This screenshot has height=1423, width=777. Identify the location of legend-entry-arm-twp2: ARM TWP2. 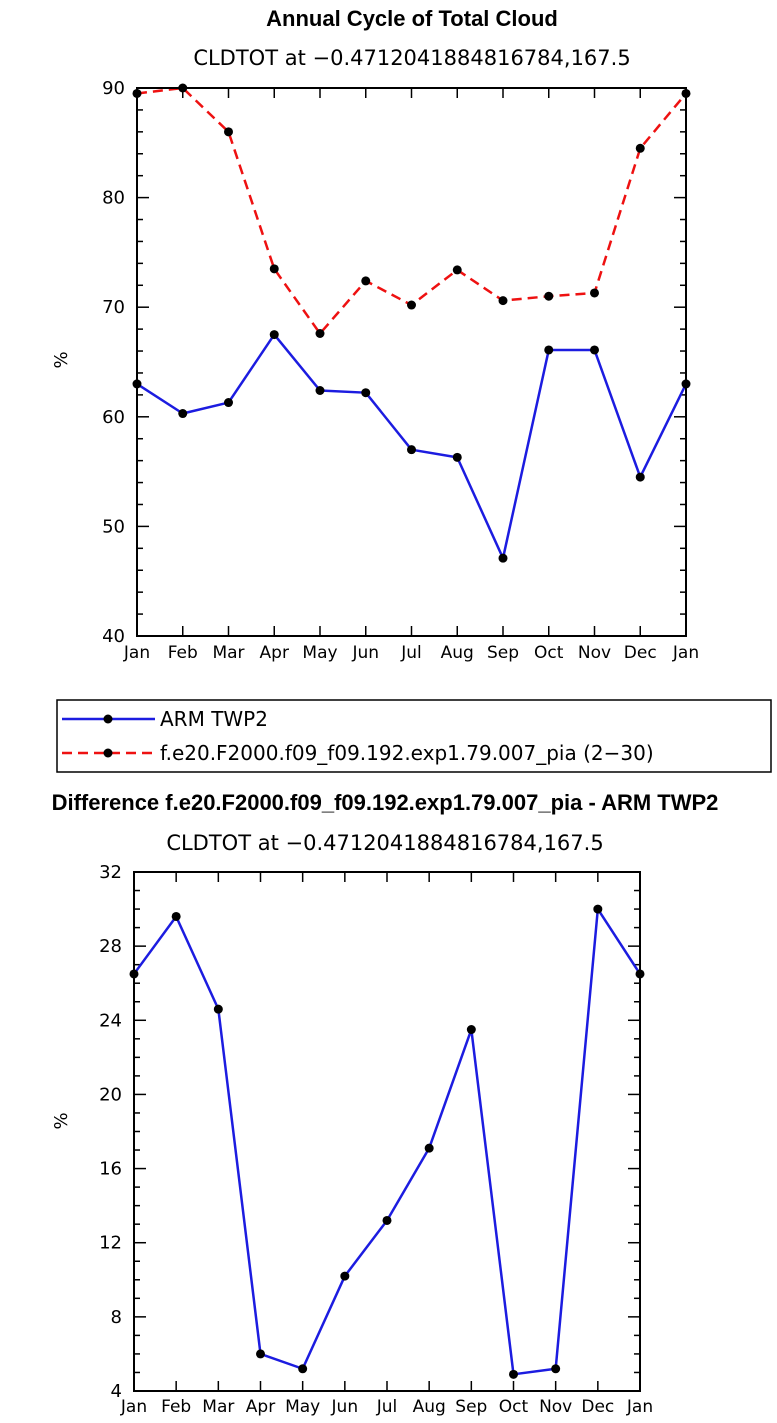
(165, 719).